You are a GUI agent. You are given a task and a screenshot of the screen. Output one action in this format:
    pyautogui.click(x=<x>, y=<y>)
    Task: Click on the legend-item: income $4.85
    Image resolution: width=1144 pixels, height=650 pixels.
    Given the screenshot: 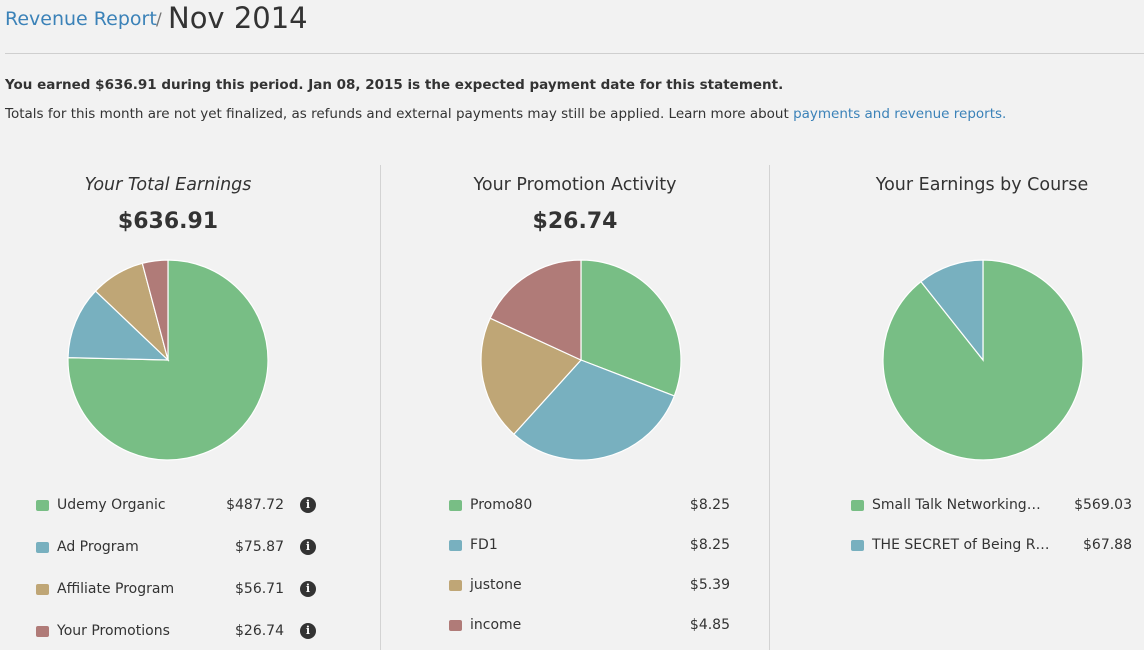 What is the action you would take?
    pyautogui.click(x=590, y=626)
    